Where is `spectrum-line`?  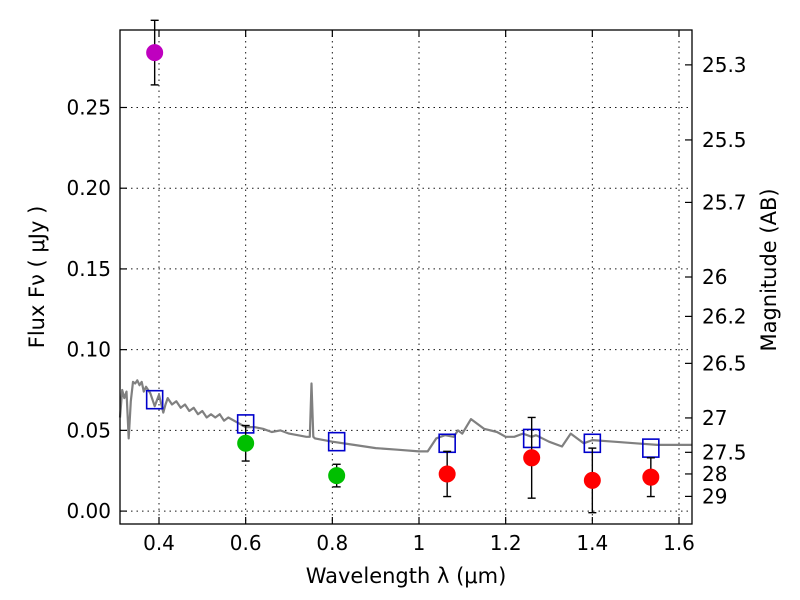 spectrum-line is located at coordinates (405, 416).